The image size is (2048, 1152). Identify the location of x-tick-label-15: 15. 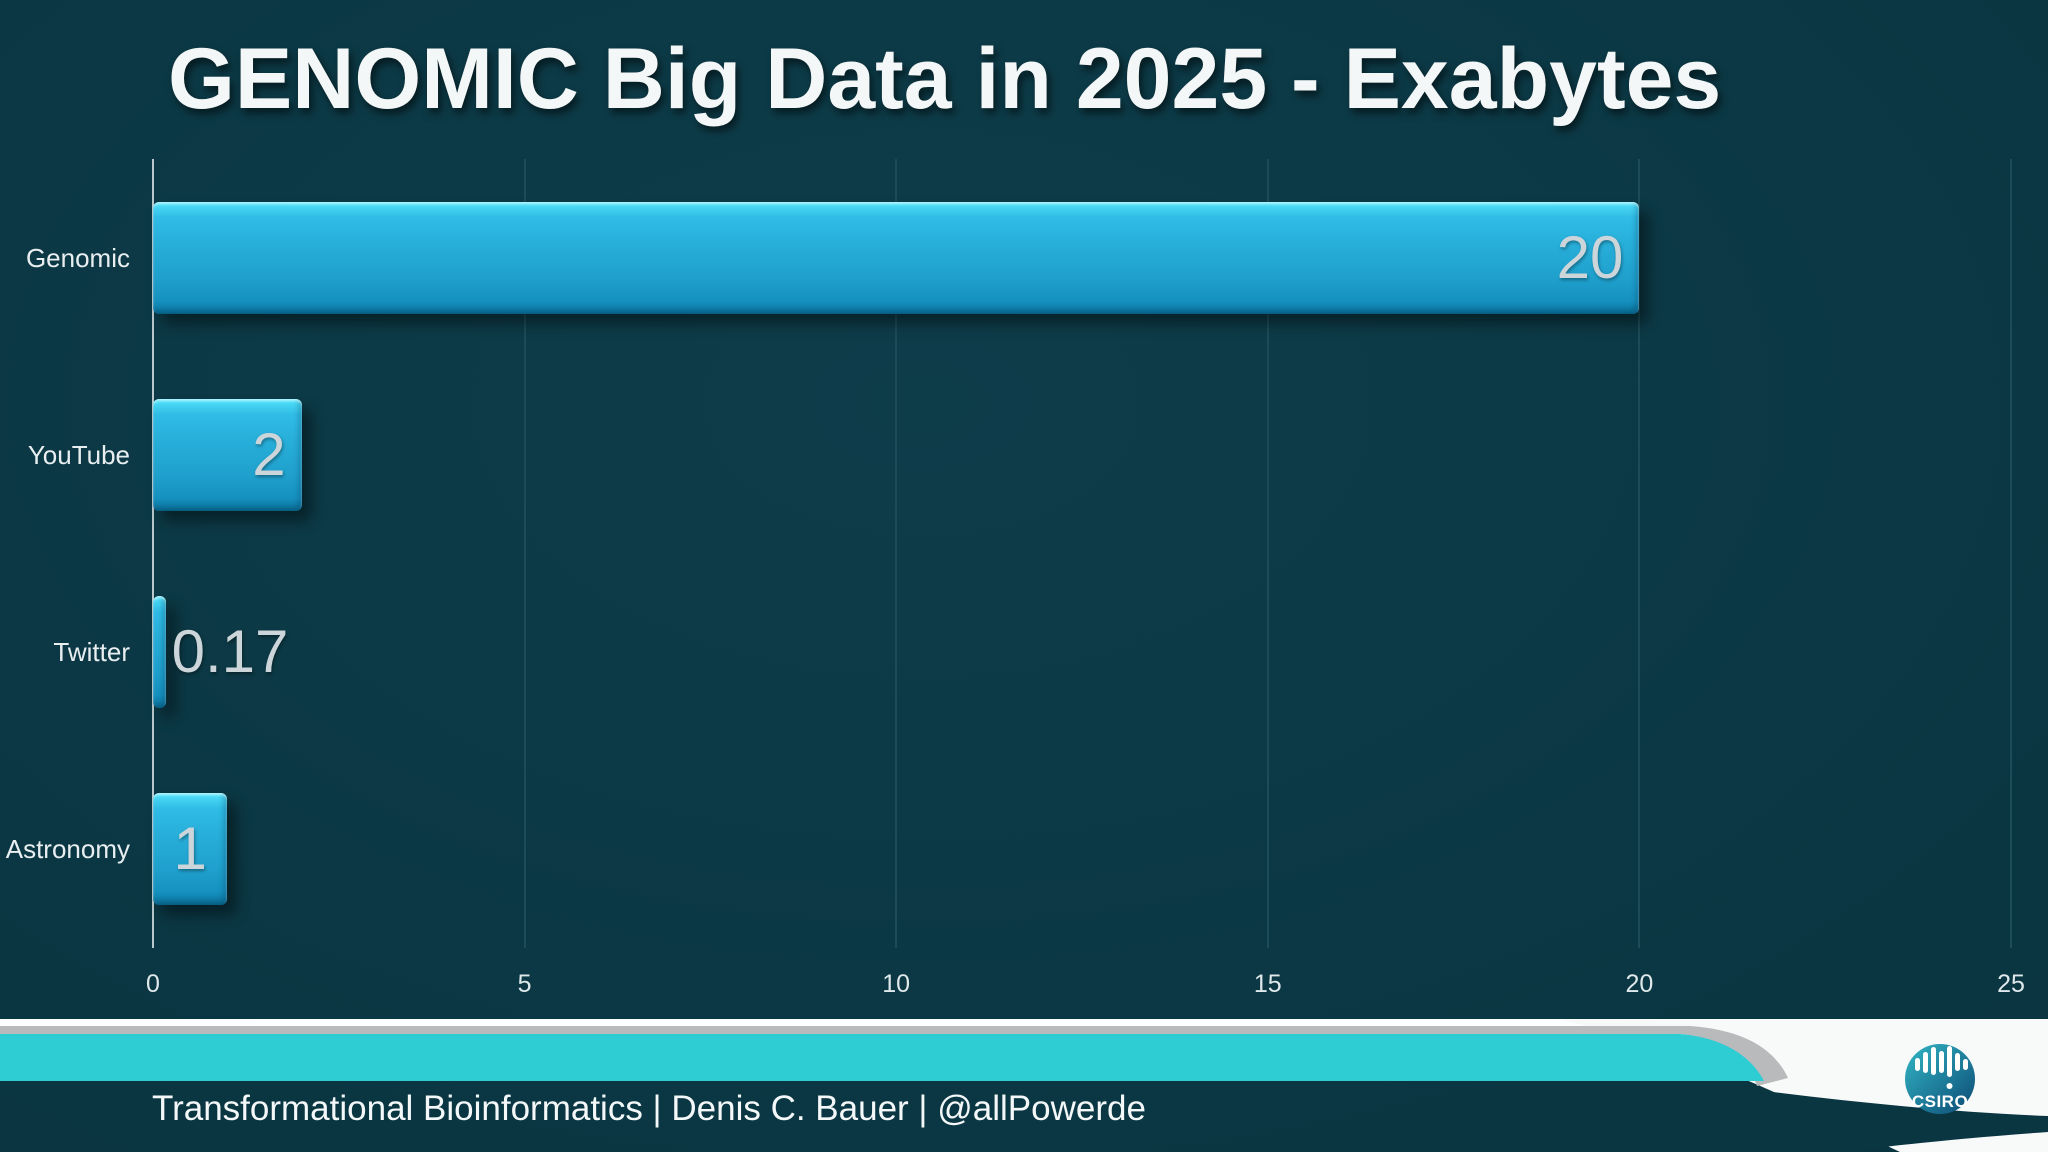
(1267, 984).